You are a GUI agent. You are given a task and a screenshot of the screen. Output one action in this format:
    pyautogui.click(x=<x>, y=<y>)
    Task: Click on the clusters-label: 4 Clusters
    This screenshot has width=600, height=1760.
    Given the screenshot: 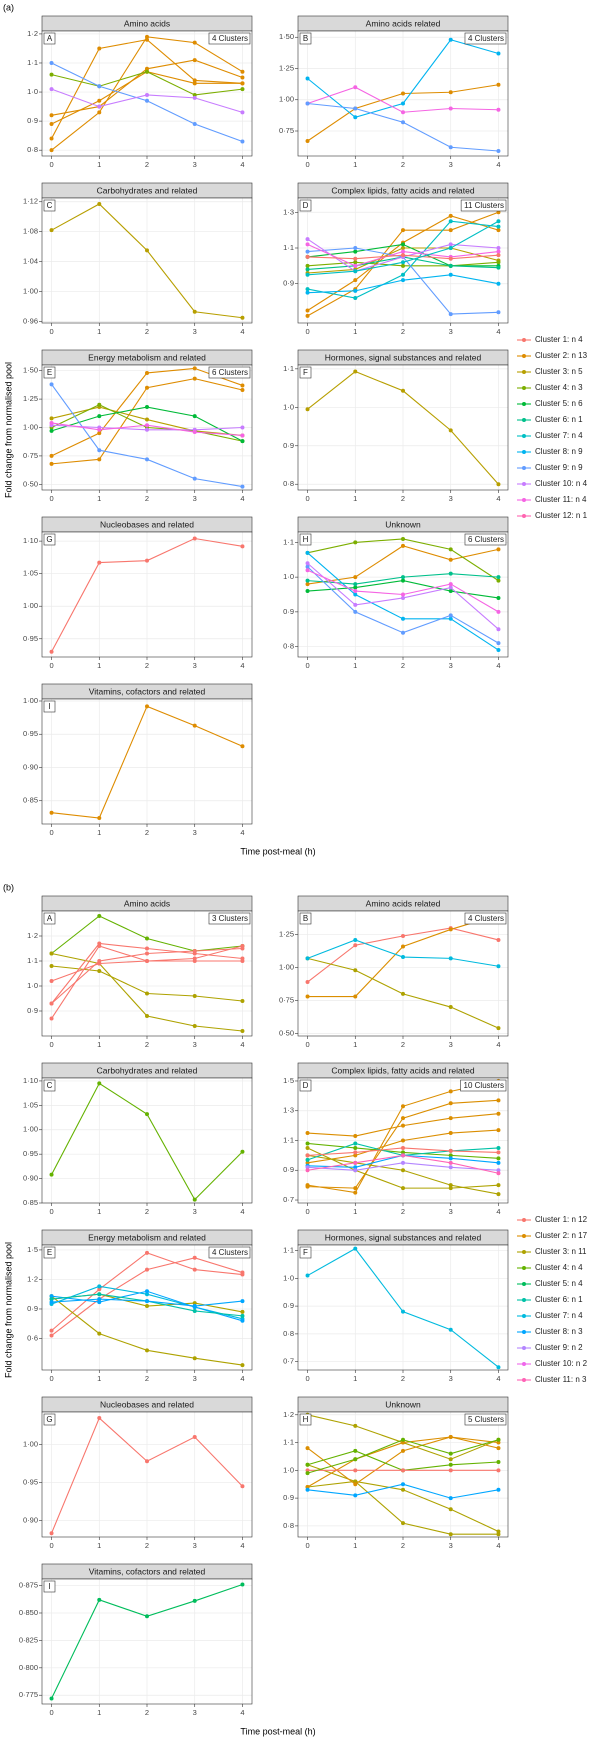 What is the action you would take?
    pyautogui.click(x=486, y=38)
    